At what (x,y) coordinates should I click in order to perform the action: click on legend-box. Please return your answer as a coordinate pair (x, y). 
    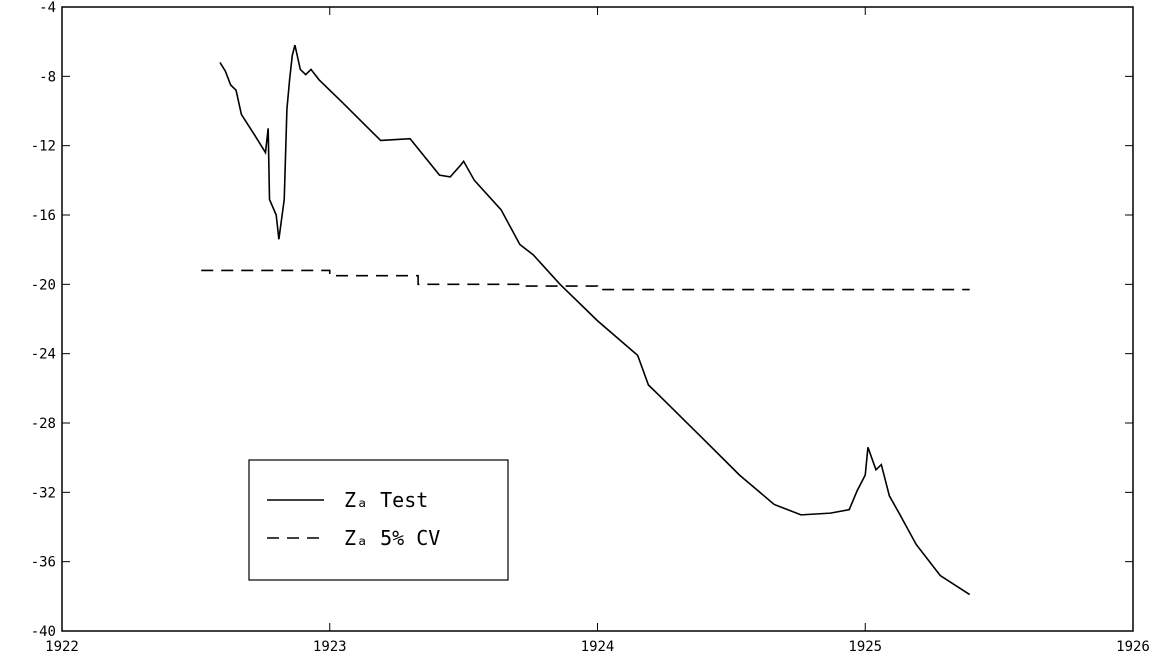
    Looking at the image, I should click on (378, 520).